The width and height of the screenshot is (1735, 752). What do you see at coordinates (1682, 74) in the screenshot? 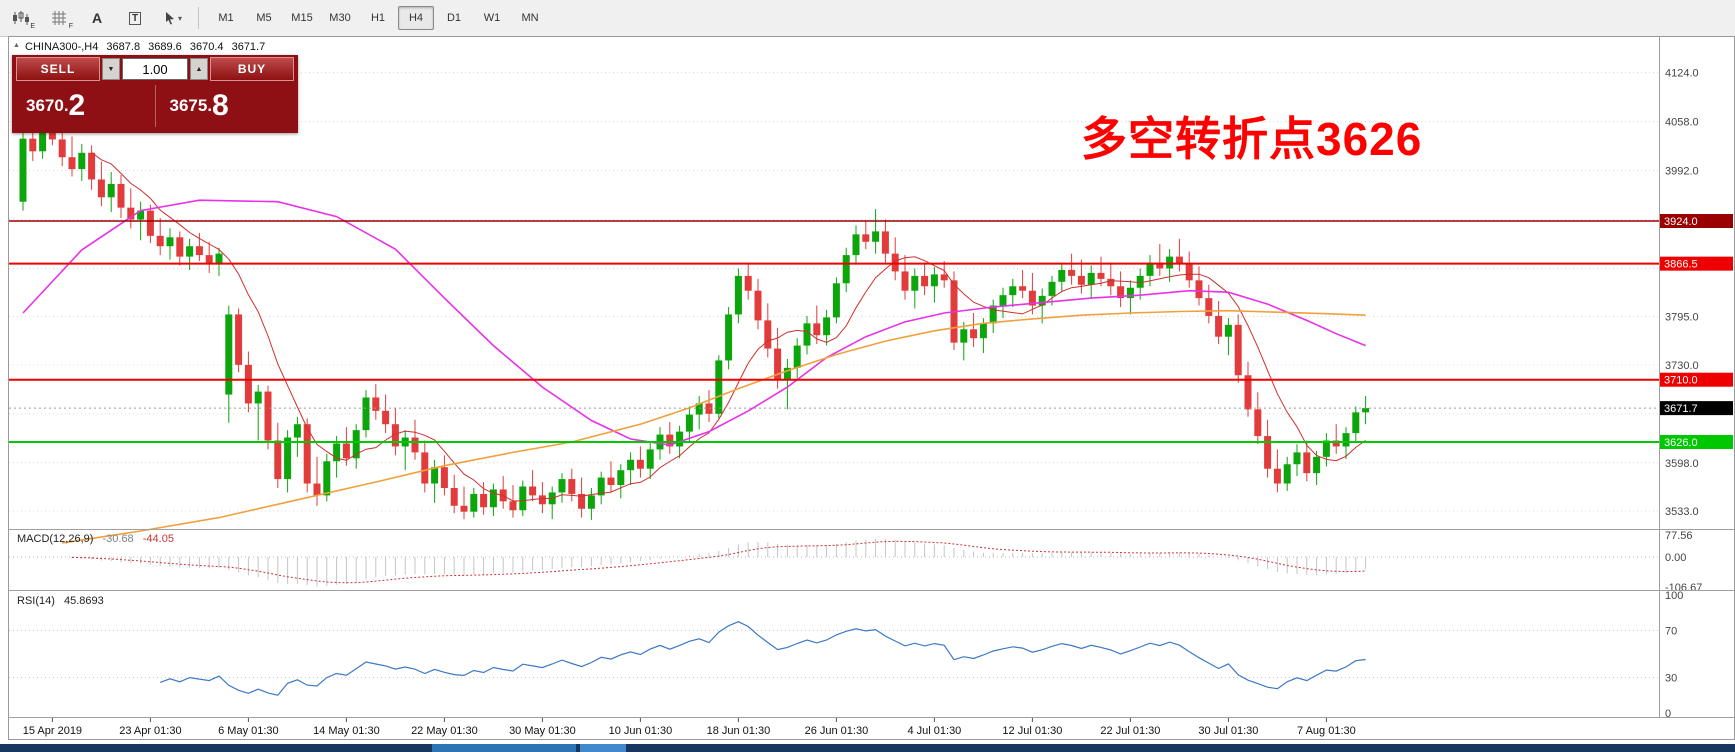
I see `svg-text: 4124.0` at bounding box center [1682, 74].